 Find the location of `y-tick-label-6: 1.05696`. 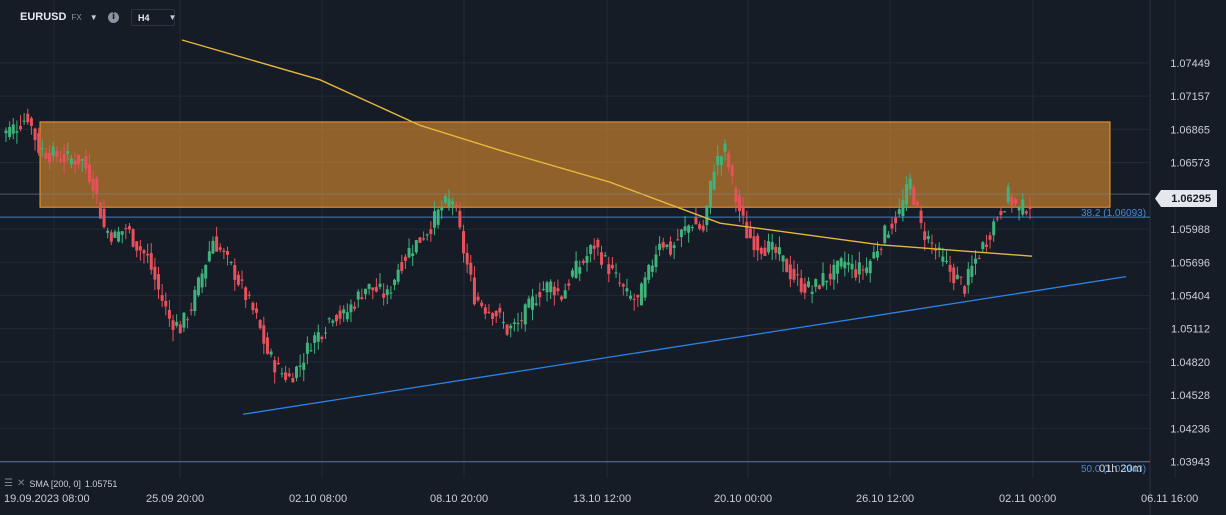

y-tick-label-6: 1.05696 is located at coordinates (1190, 263).